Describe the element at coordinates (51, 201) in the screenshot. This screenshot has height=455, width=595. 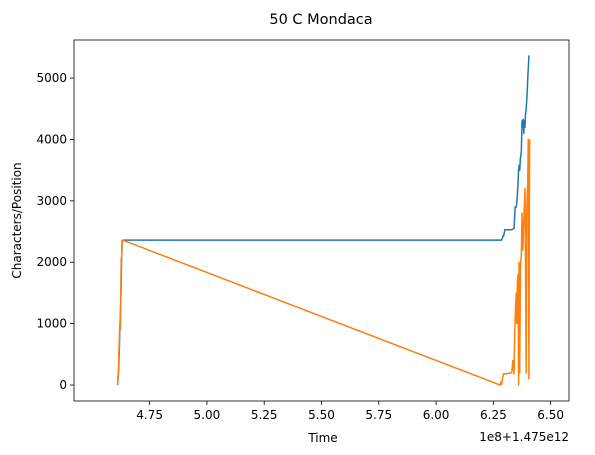
I see `y-tick-label: 3000` at that location.